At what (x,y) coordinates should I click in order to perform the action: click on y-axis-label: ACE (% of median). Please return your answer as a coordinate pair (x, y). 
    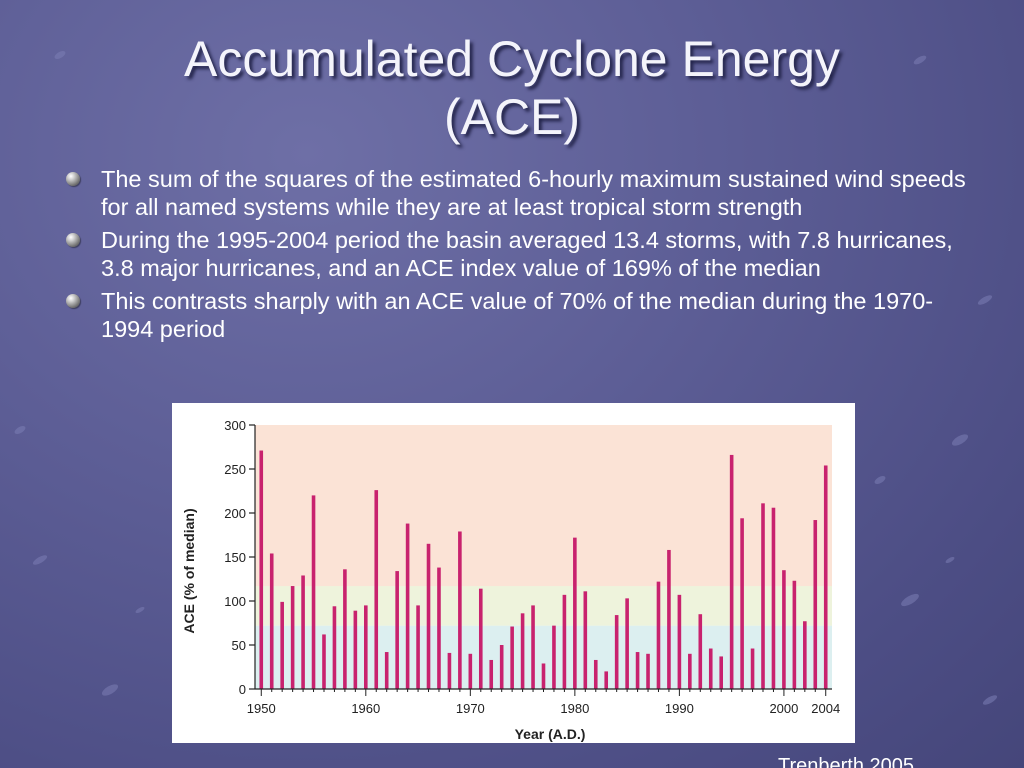
    Looking at the image, I should click on (189, 570).